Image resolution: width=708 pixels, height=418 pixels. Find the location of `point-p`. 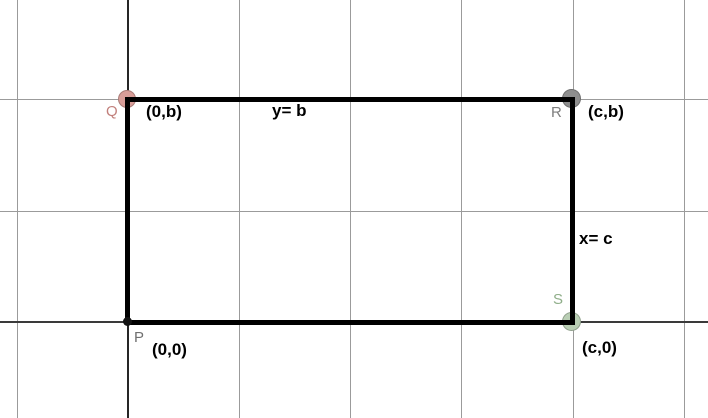

point-p is located at coordinates (127, 321).